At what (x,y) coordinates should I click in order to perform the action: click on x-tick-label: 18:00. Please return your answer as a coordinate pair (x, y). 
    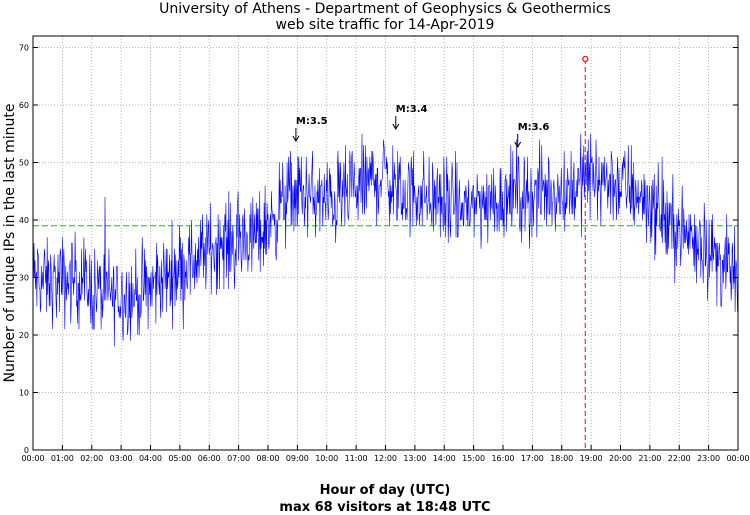
    Looking at the image, I should click on (561, 458).